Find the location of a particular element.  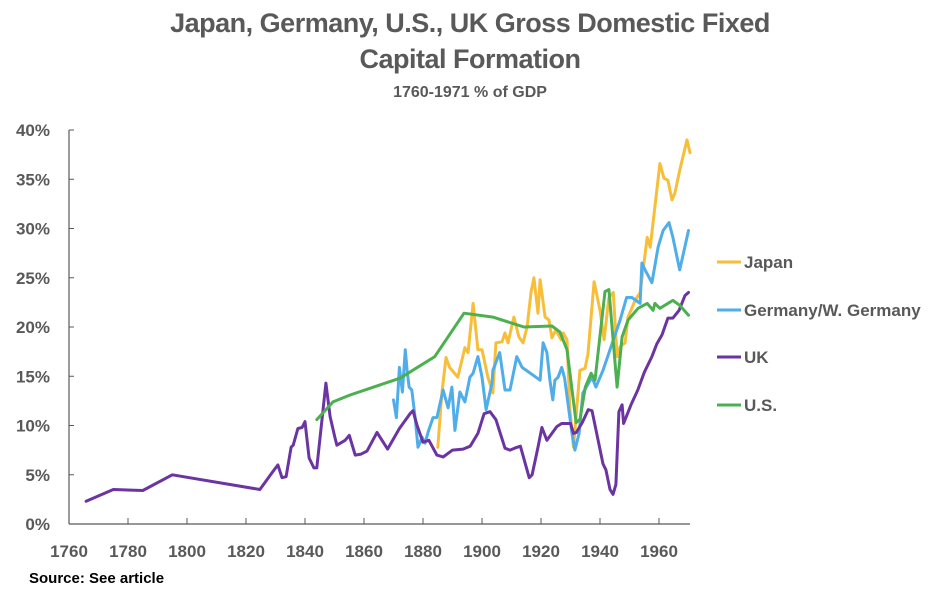

legend-label: U.S. is located at coordinates (760, 405).